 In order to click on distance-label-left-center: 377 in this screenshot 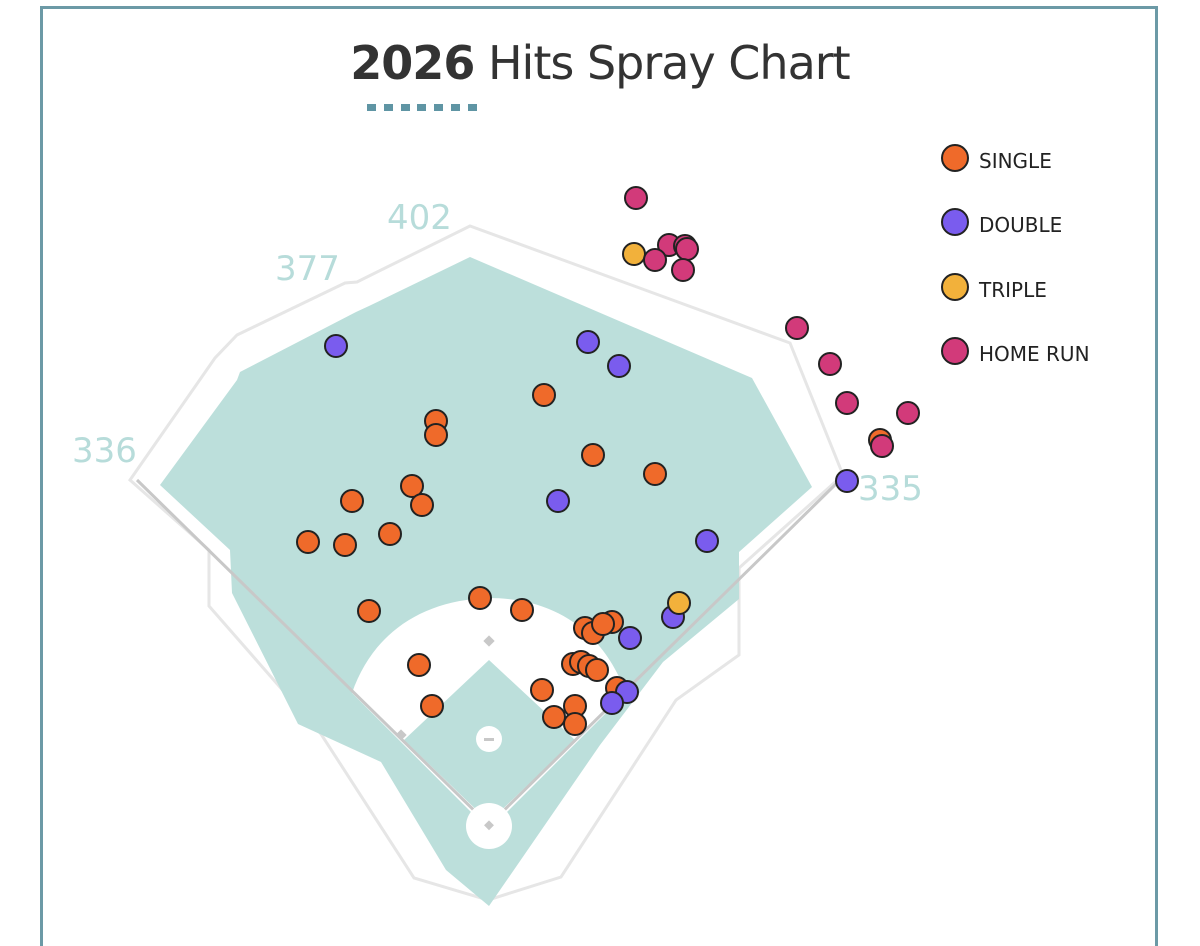, I will do `click(307, 269)`.